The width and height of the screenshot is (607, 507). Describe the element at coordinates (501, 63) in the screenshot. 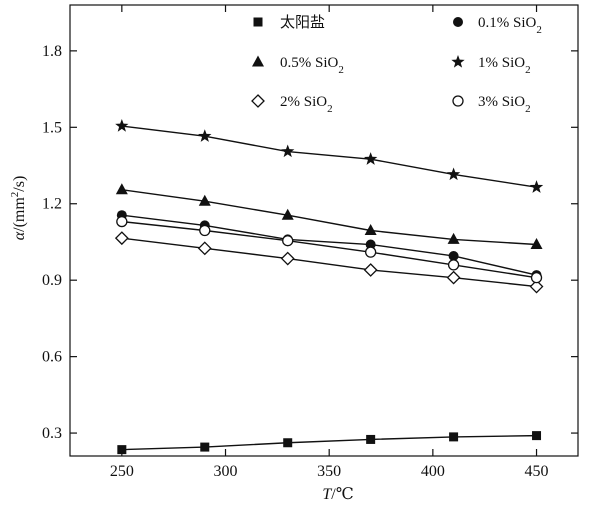

I see `legend-label-main: 1% SiO` at that location.